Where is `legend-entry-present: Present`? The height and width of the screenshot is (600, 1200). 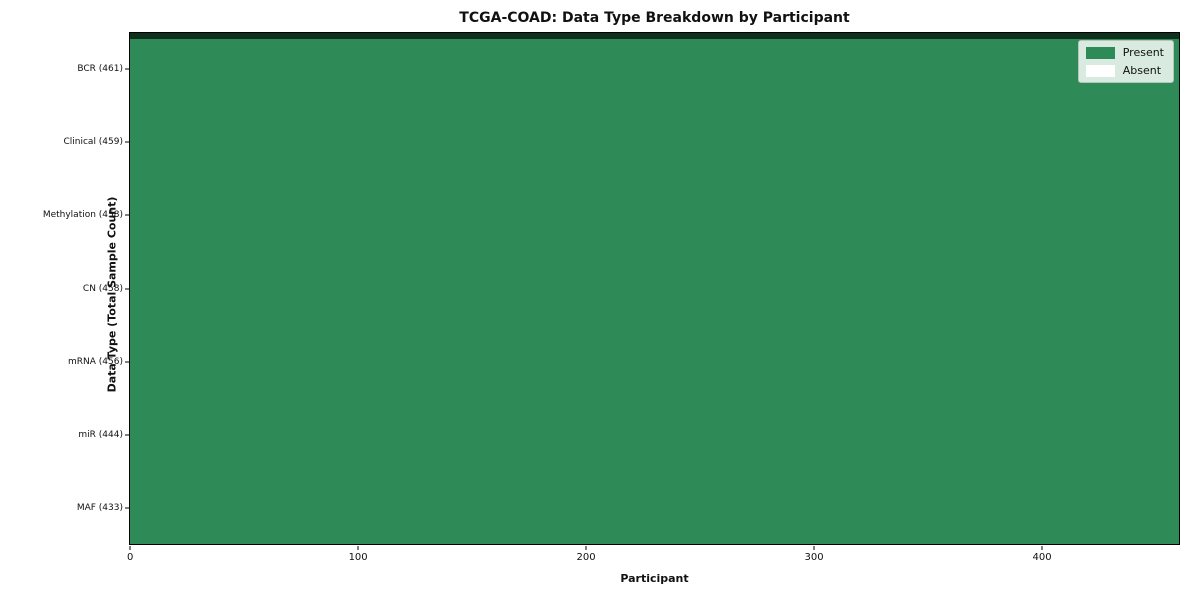
legend-entry-present: Present is located at coordinates (1124, 52).